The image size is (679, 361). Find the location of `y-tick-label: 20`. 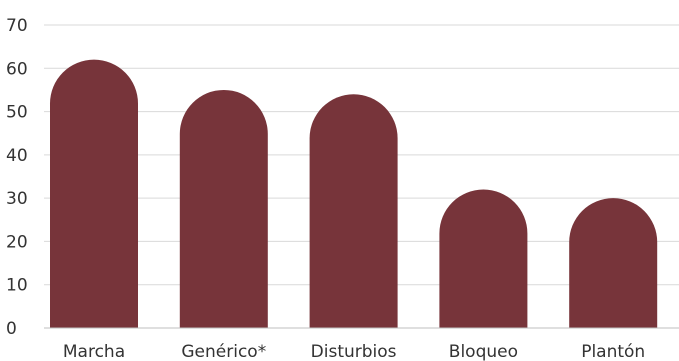

y-tick-label: 20 is located at coordinates (17, 242).